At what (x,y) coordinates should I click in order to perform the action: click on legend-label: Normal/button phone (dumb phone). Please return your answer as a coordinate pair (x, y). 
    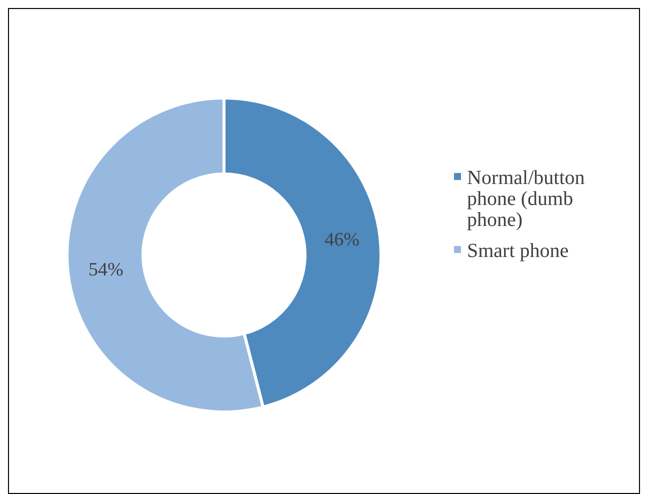
    Looking at the image, I should click on (526, 199).